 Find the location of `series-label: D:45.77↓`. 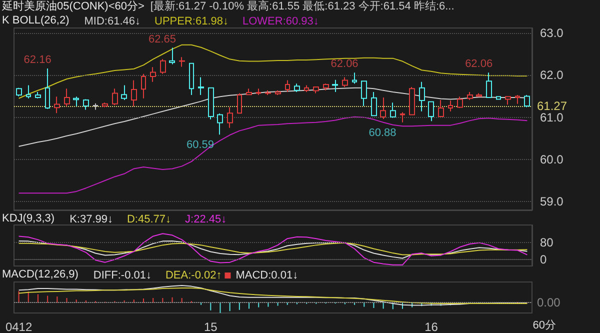

series-label: D:45.77↓ is located at coordinates (149, 220).